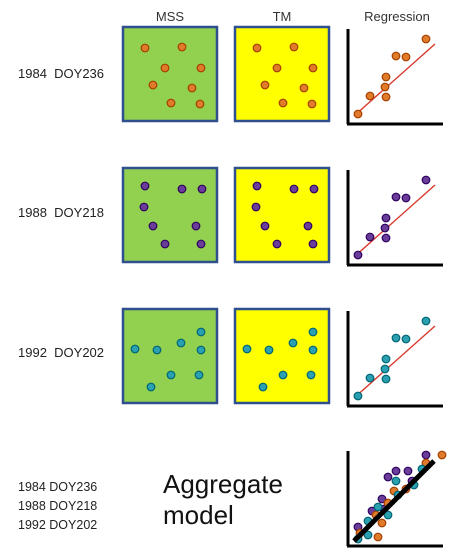 This screenshot has width=449, height=548. What do you see at coordinates (397, 16) in the screenshot?
I see `header-regression: Regression` at bounding box center [397, 16].